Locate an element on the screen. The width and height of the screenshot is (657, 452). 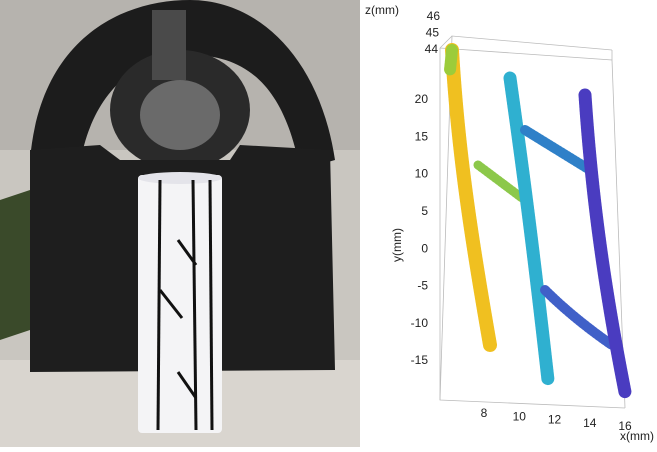
x-tick-label: 14 is located at coordinates (590, 423).